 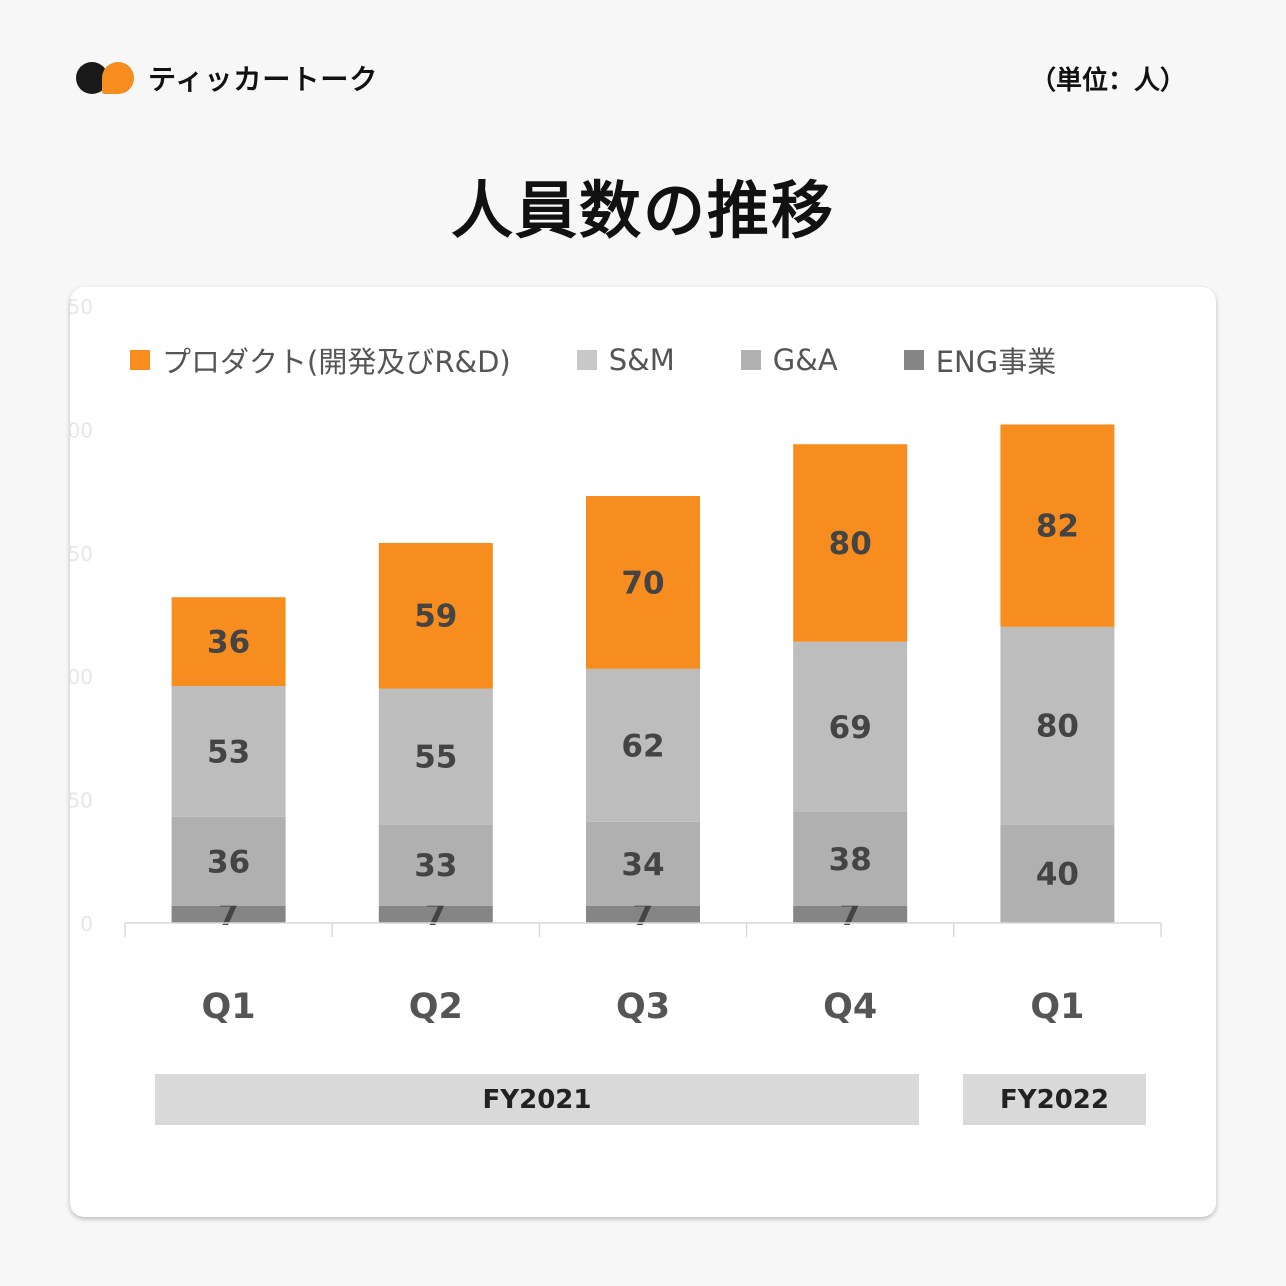 What do you see at coordinates (81, 677) in the screenshot?
I see `y-tick-label: 100` at bounding box center [81, 677].